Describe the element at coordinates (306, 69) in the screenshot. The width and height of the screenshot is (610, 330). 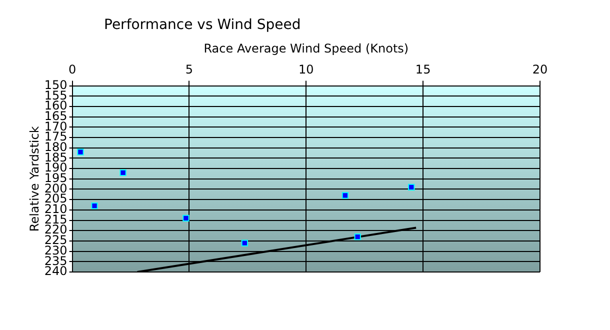
I see `x-tick-label: 10` at that location.